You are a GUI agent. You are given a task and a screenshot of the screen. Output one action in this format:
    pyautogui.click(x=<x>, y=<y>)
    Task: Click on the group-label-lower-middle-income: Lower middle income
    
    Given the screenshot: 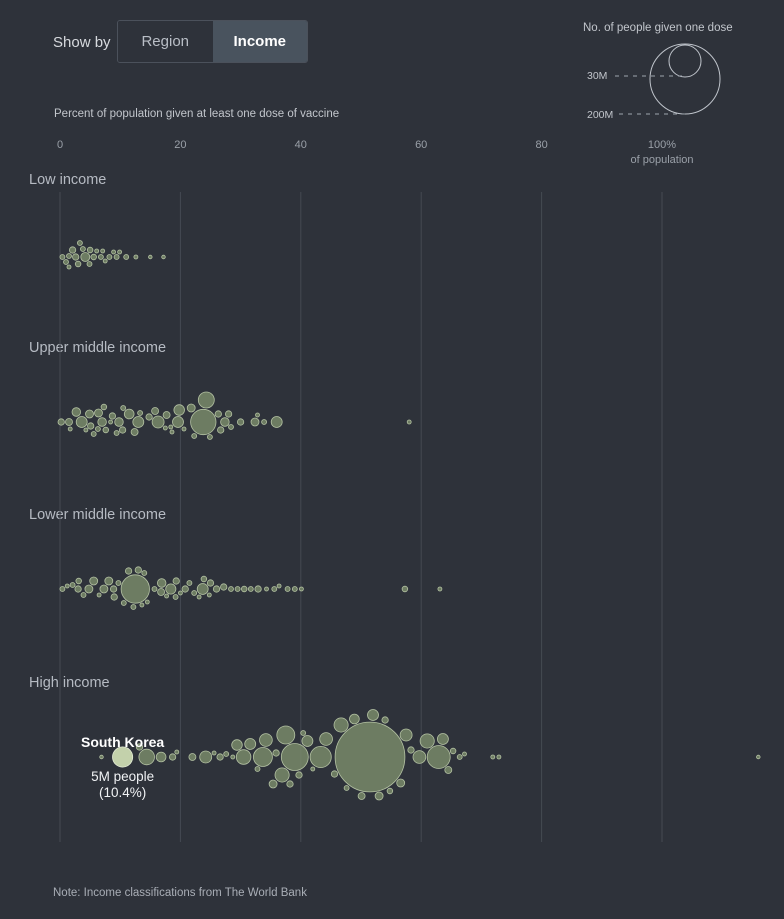 What is the action you would take?
    pyautogui.click(x=98, y=515)
    